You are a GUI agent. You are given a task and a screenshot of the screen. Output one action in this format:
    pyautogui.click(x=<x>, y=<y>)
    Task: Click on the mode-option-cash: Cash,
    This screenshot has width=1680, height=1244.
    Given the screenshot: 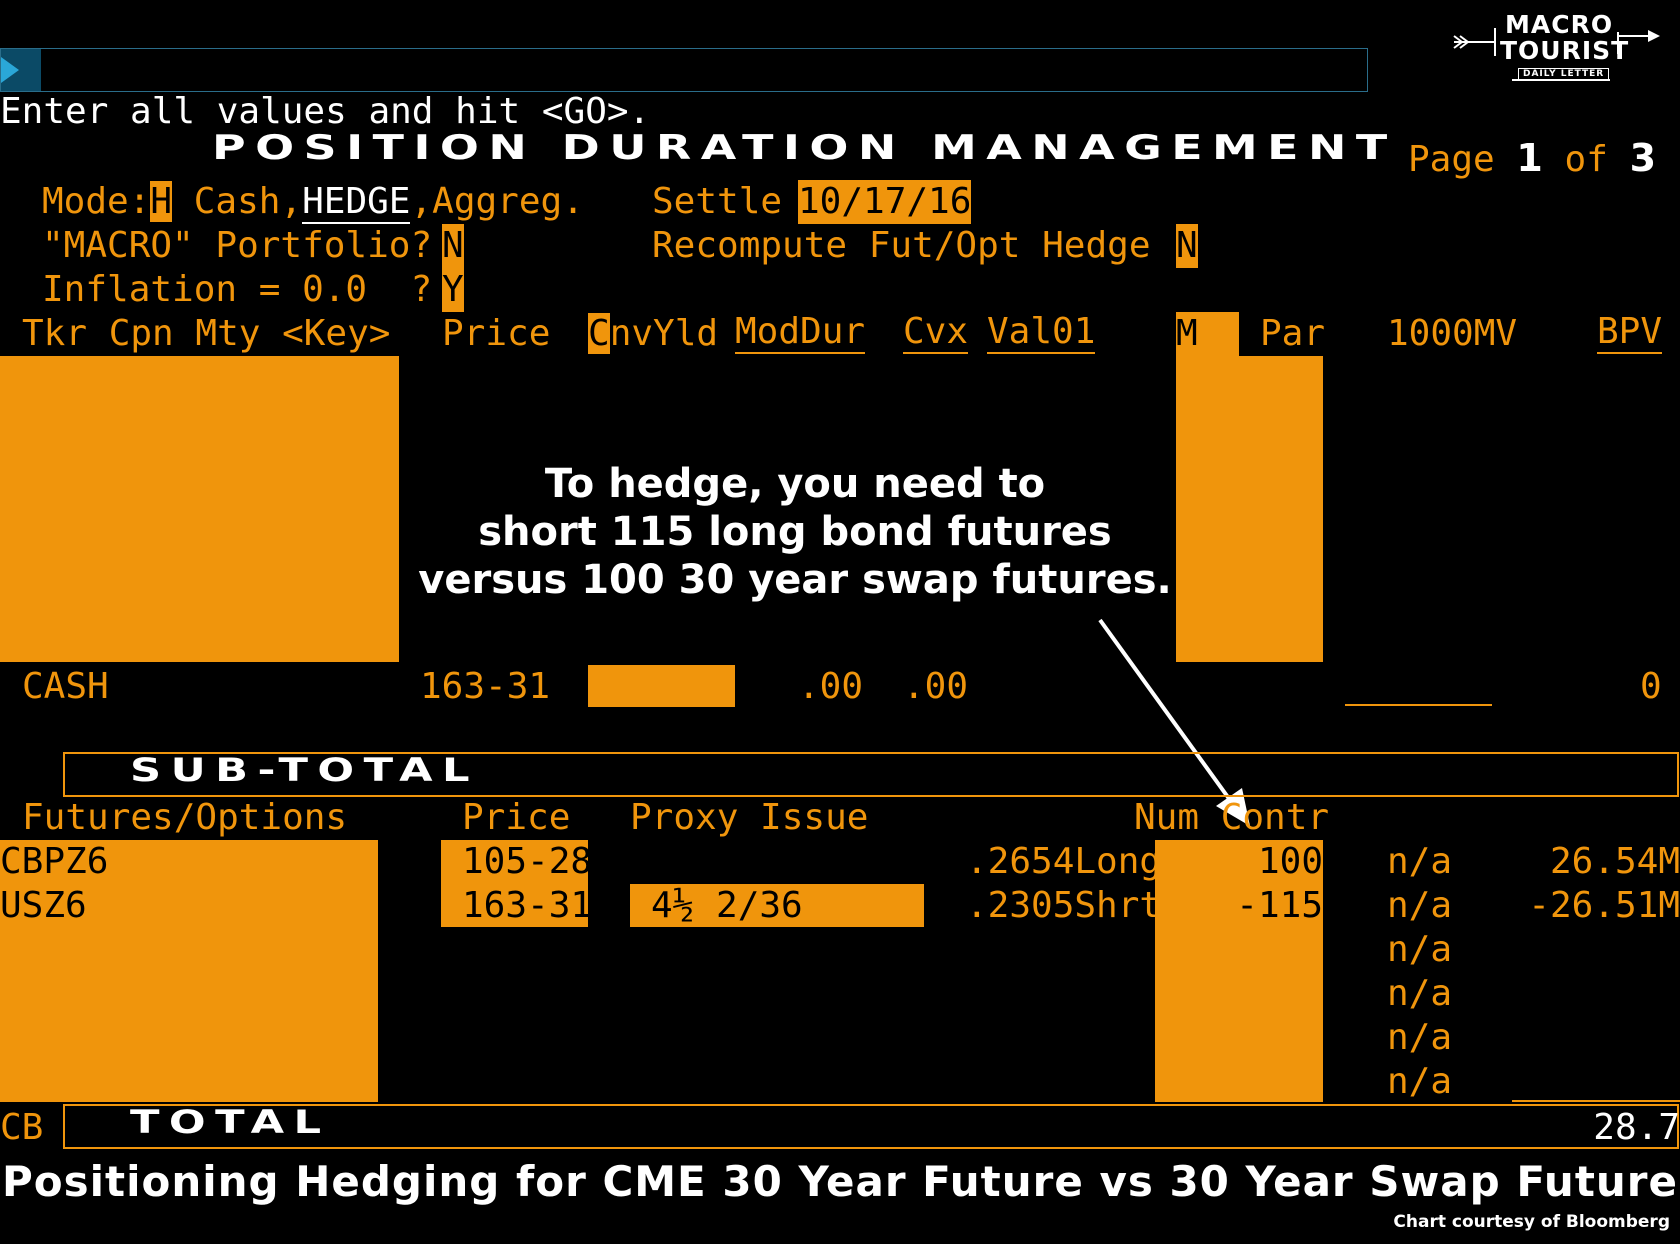 What is the action you would take?
    pyautogui.click(x=237, y=201)
    